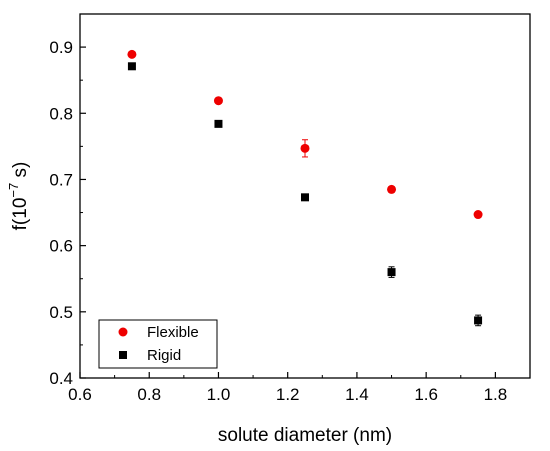 Image resolution: width=550 pixels, height=451 pixels. Describe the element at coordinates (61, 179) in the screenshot. I see `y-tick-label: 0.7` at that location.